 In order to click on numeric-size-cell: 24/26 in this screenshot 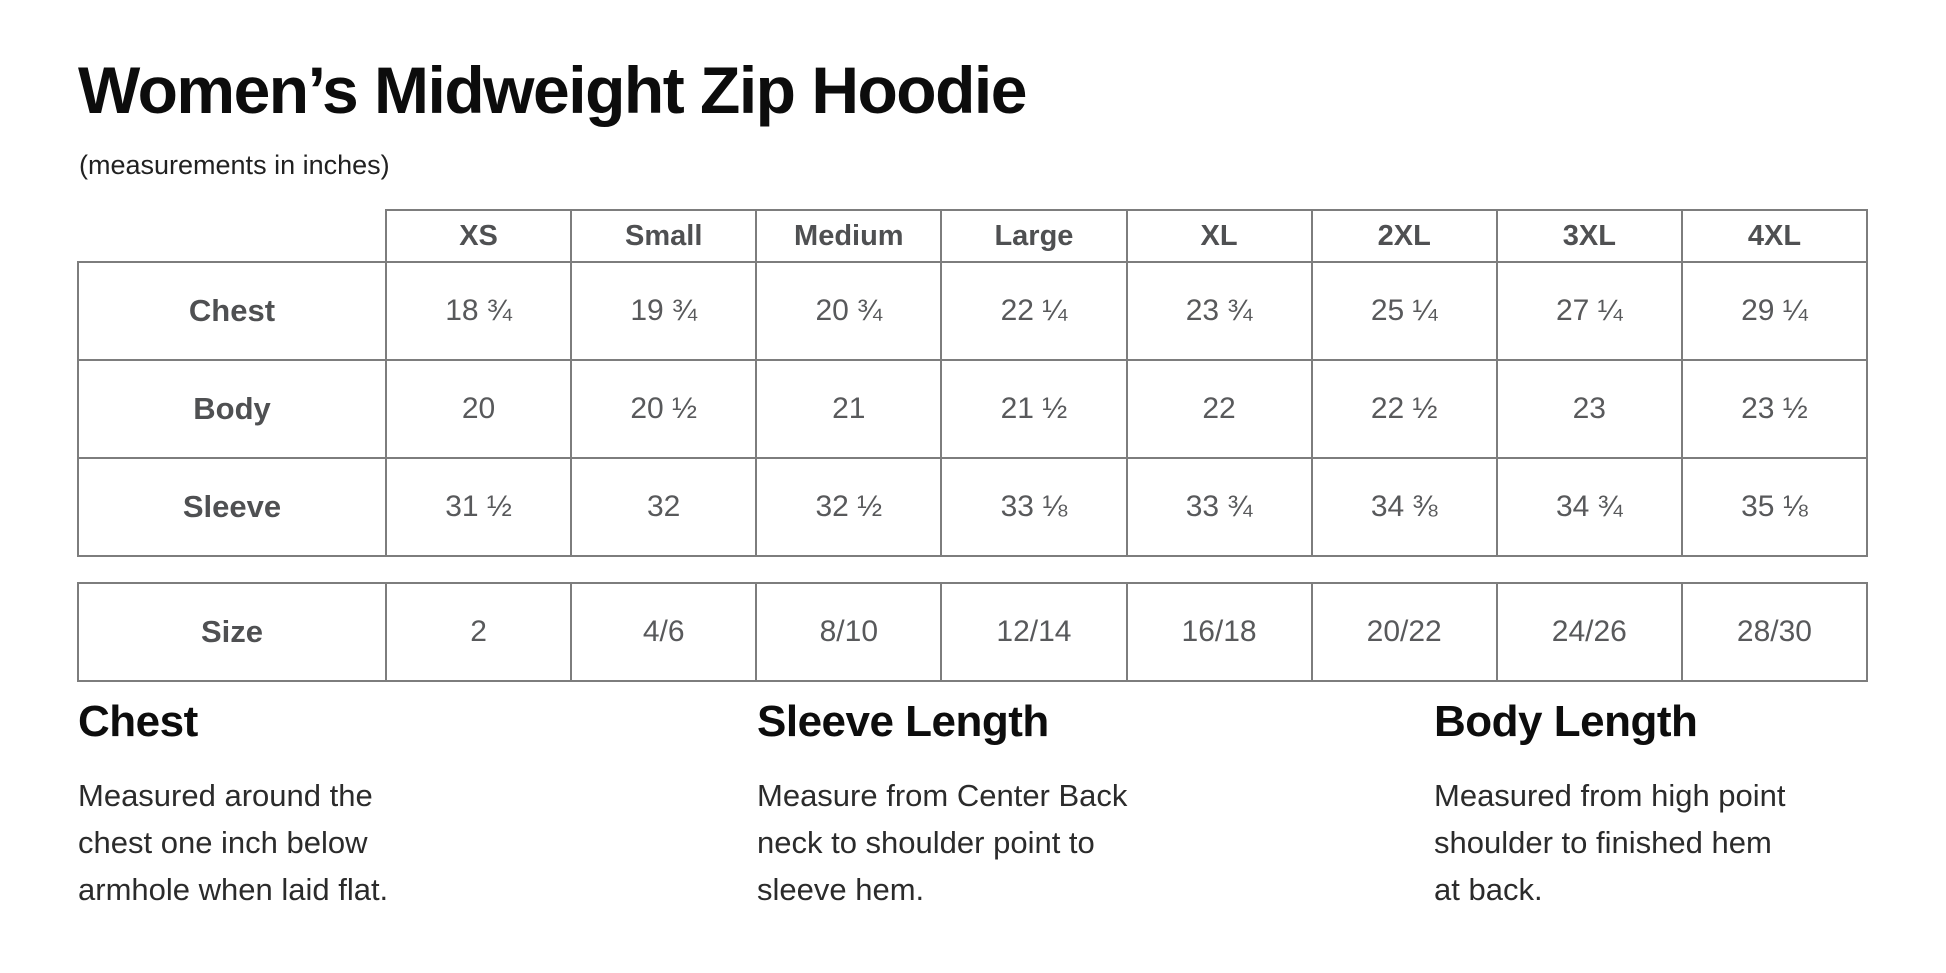, I will do `click(1589, 632)`.